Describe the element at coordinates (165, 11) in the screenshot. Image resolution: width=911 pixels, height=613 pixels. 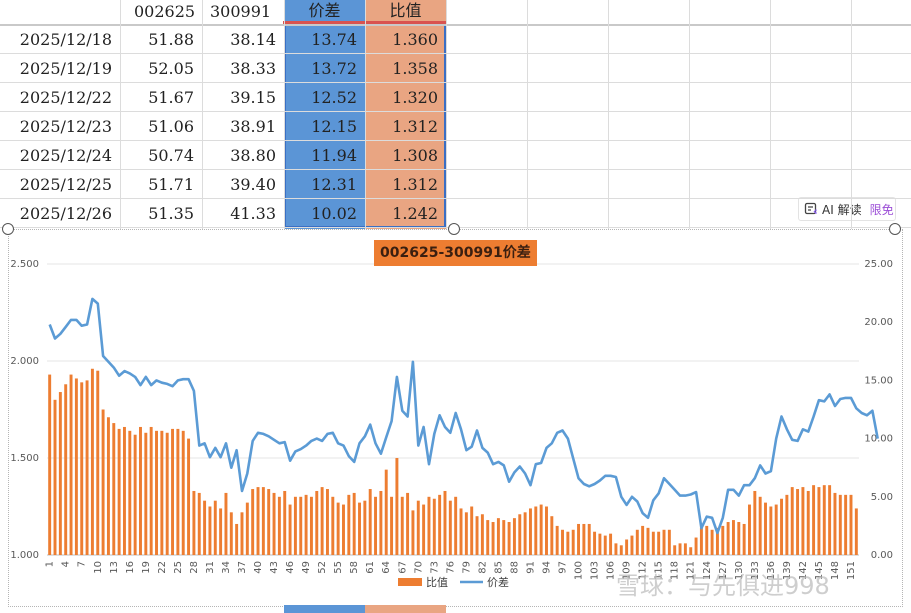
I see `header-002625: 002625` at that location.